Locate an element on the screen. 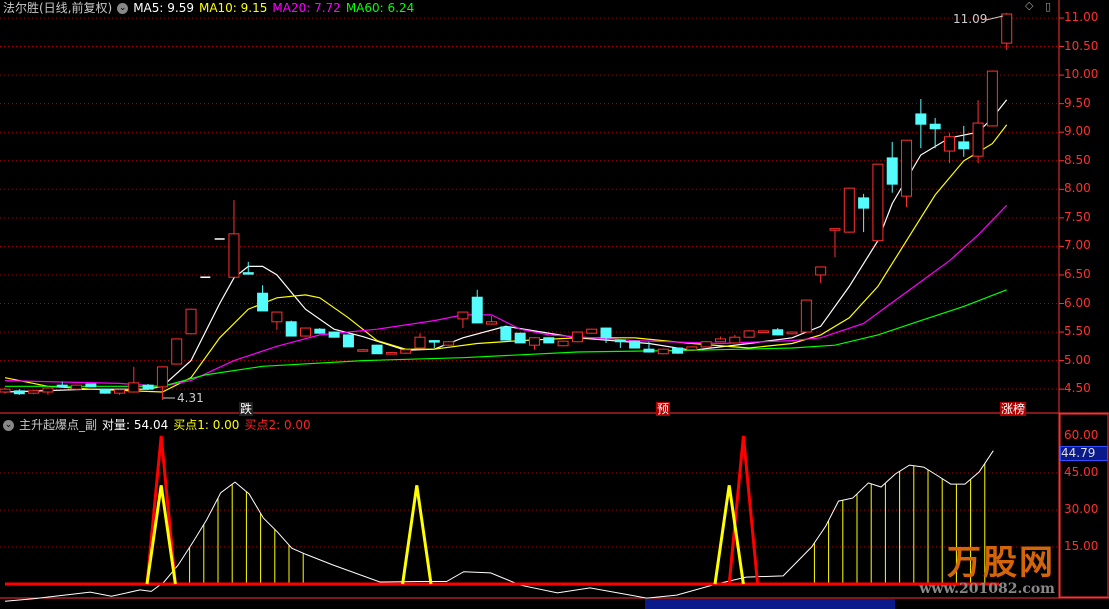 This screenshot has width=1109, height=609. buy2-spike is located at coordinates (743, 510).